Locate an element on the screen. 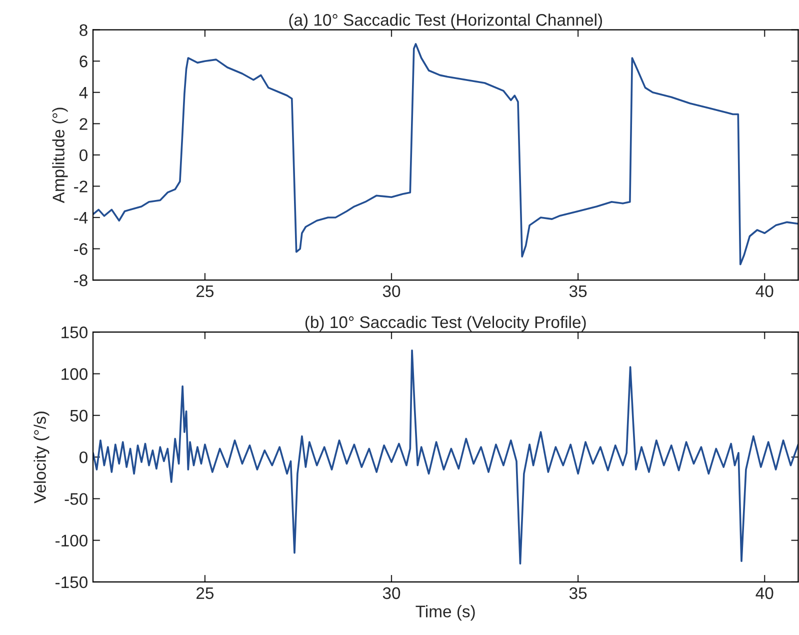  y-tick-label: -8 is located at coordinates (81, 280).